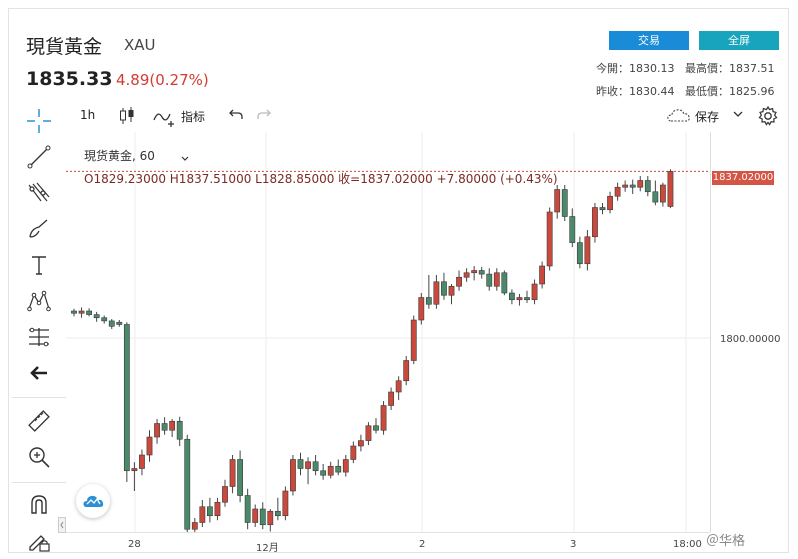  I want to click on settings-gear-icon, so click(768, 115).